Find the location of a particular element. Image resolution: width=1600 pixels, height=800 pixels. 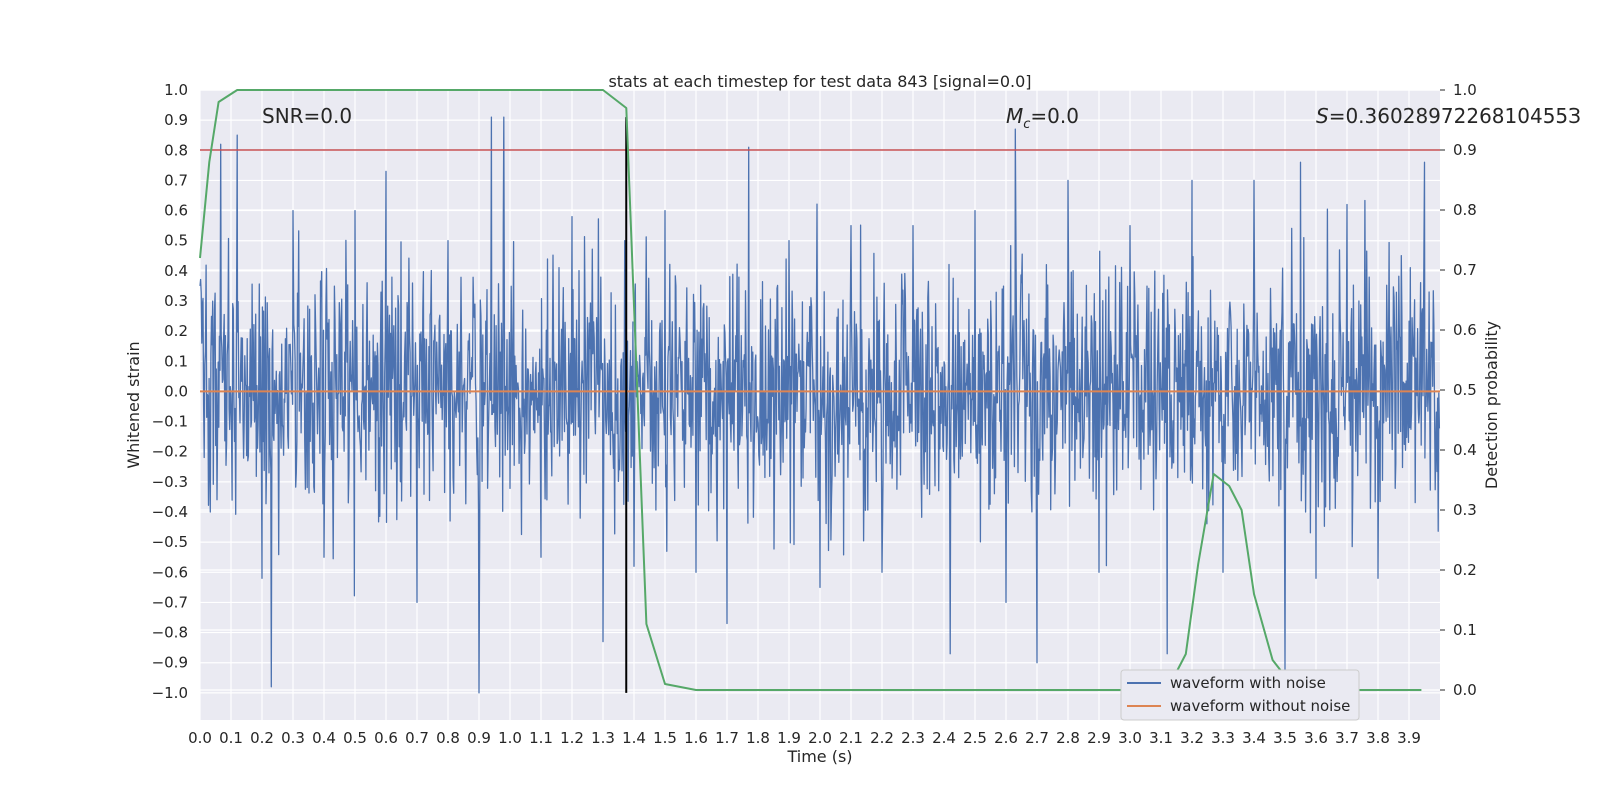

y2-tick-label: 0.7 is located at coordinates (1465, 270).